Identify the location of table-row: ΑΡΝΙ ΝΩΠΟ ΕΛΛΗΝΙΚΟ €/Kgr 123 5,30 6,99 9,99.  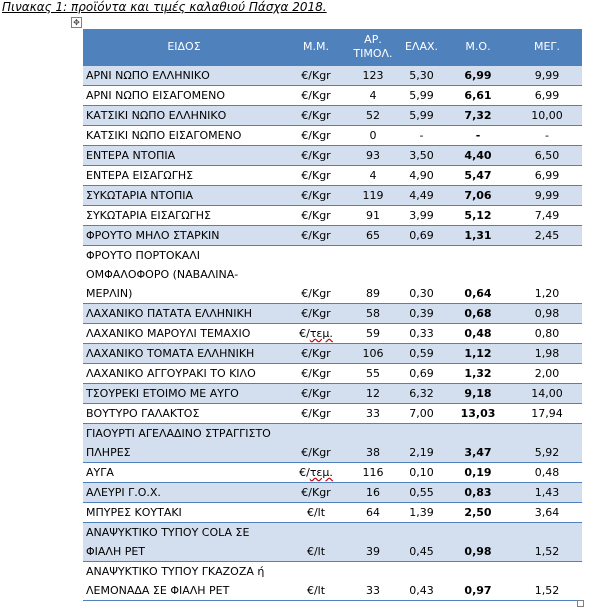
(332, 75).